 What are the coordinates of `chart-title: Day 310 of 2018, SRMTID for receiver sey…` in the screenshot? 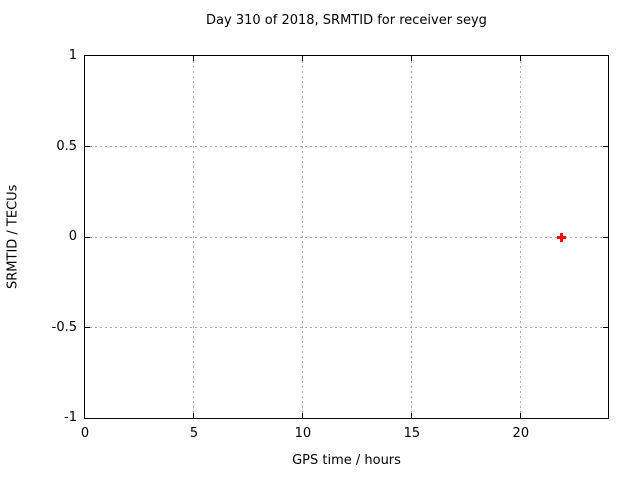 It's located at (346, 20).